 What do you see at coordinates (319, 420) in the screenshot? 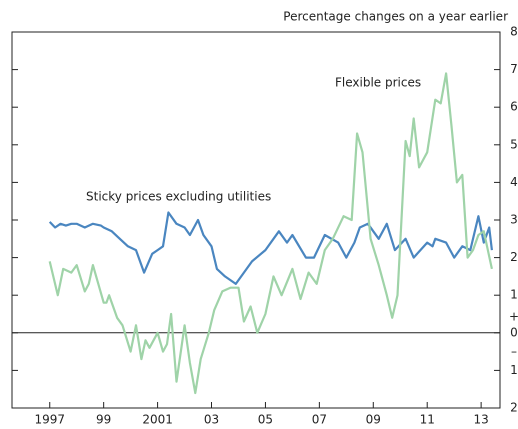
I see `x-tick-label: 07` at bounding box center [319, 420].